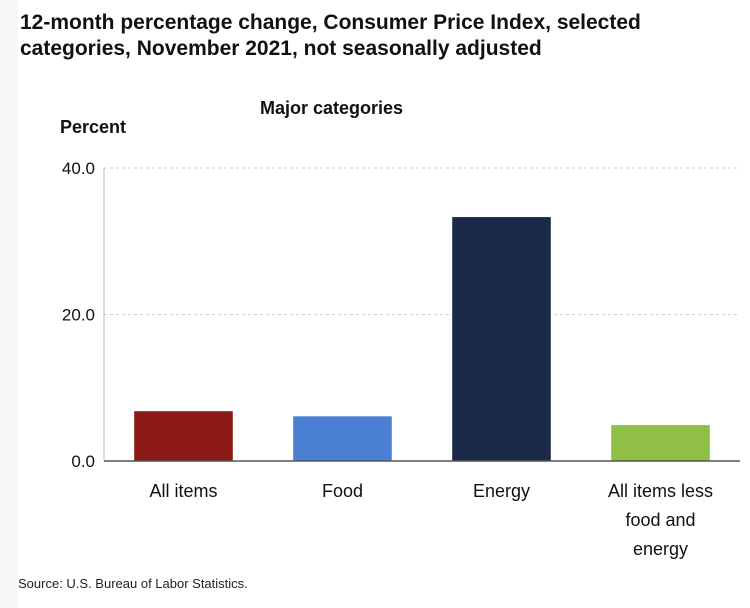  What do you see at coordinates (78, 315) in the screenshot?
I see `y-tick-label: 20.0` at bounding box center [78, 315].